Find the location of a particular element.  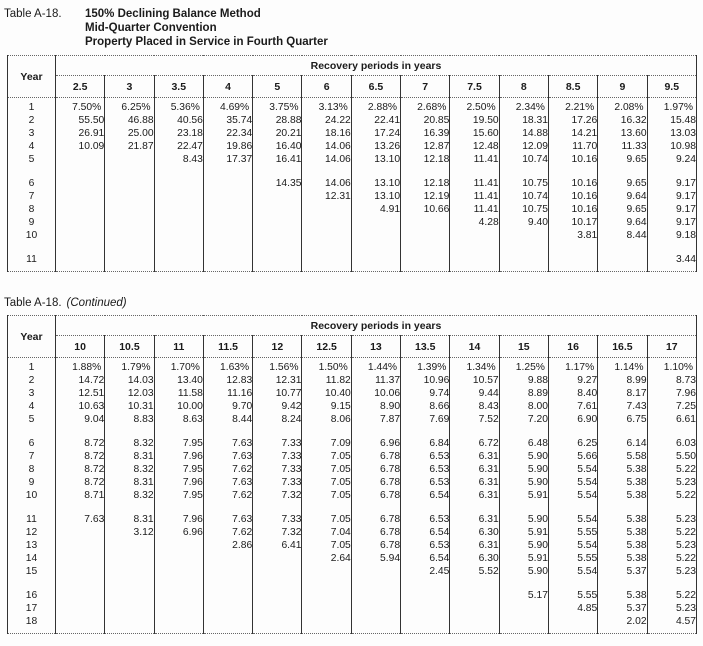

value-cell: 5.55 is located at coordinates (572, 532).